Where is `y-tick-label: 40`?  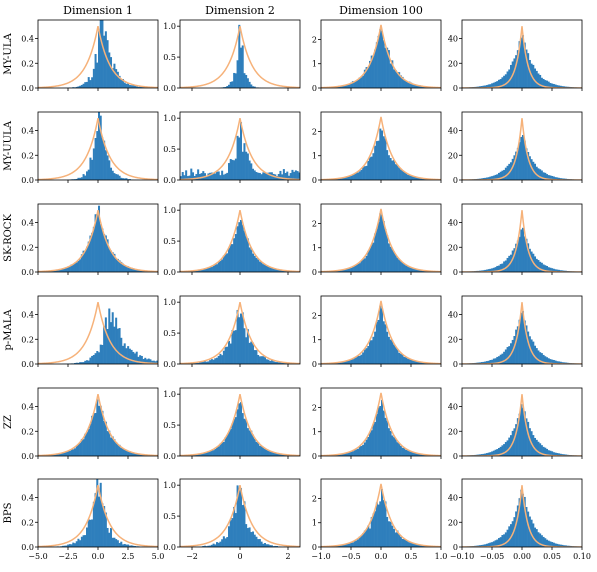
y-tick-label: 40 is located at coordinates (453, 39).